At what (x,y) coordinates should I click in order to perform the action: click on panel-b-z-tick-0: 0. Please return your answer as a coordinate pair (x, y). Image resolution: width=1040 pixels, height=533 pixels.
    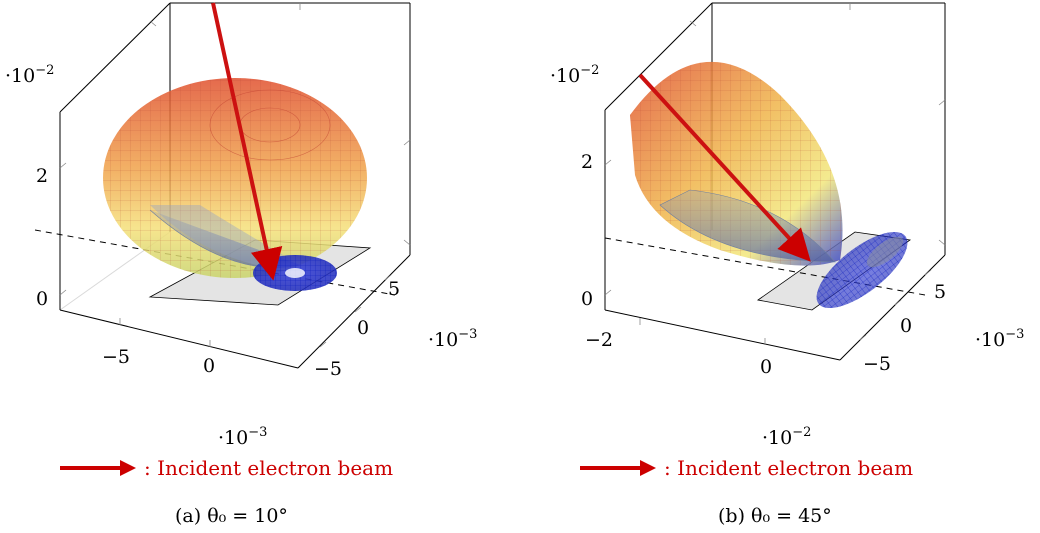
    Looking at the image, I should click on (587, 299).